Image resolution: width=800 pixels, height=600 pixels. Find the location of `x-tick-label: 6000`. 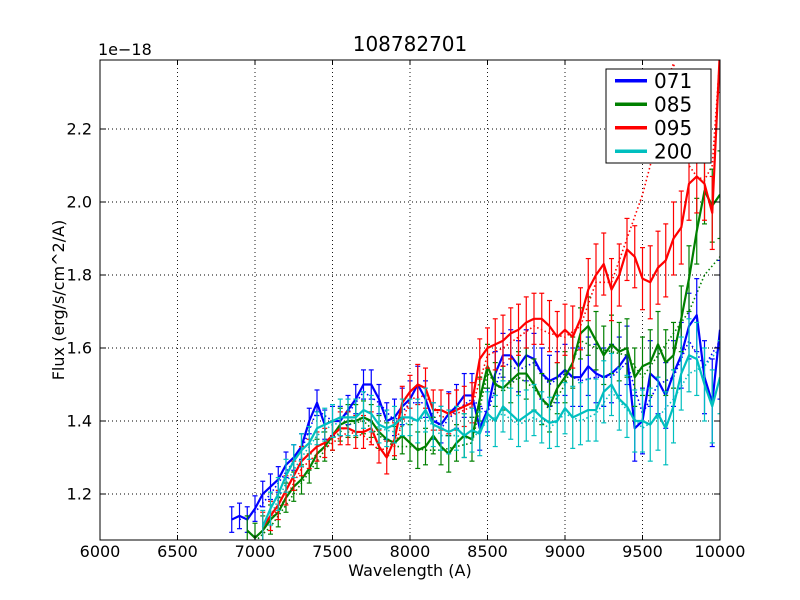

x-tick-label: 6000 is located at coordinates (100, 551).